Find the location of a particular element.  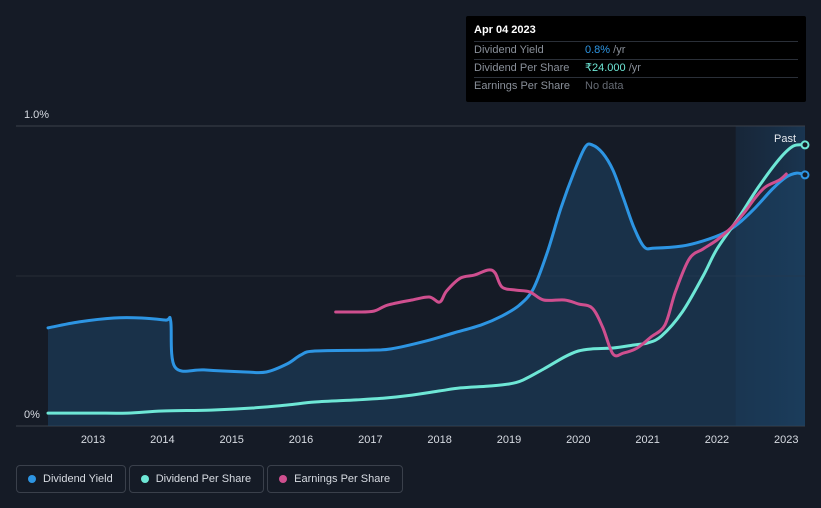

x-tick-label: 2022 is located at coordinates (717, 440).